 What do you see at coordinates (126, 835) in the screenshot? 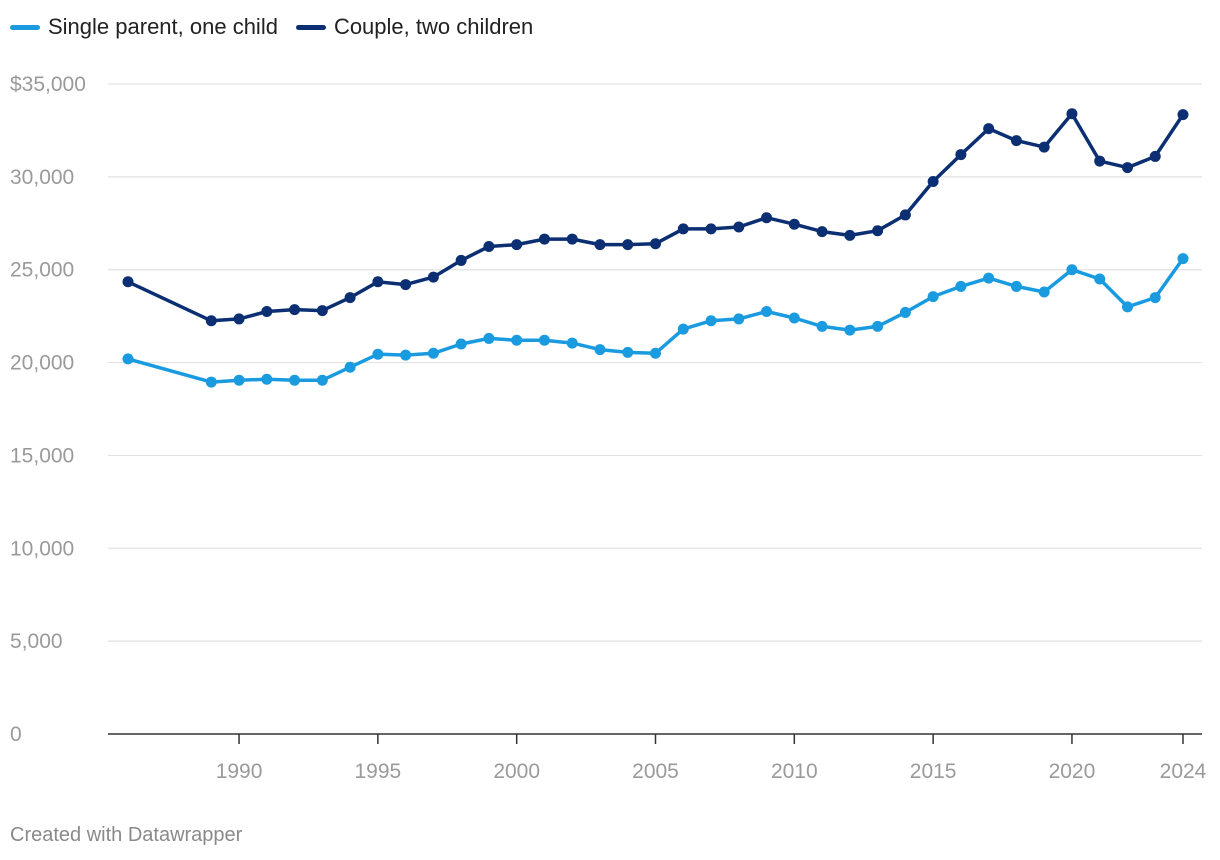
I see `footer-credit: Created with Datawrapper` at bounding box center [126, 835].